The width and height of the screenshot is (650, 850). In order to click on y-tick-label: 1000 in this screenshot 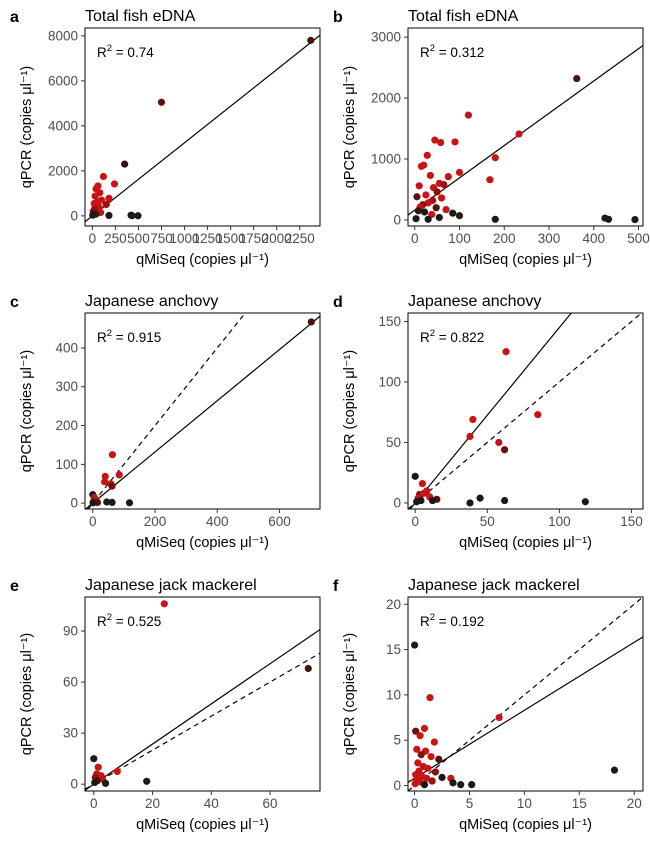, I will do `click(386, 158)`.